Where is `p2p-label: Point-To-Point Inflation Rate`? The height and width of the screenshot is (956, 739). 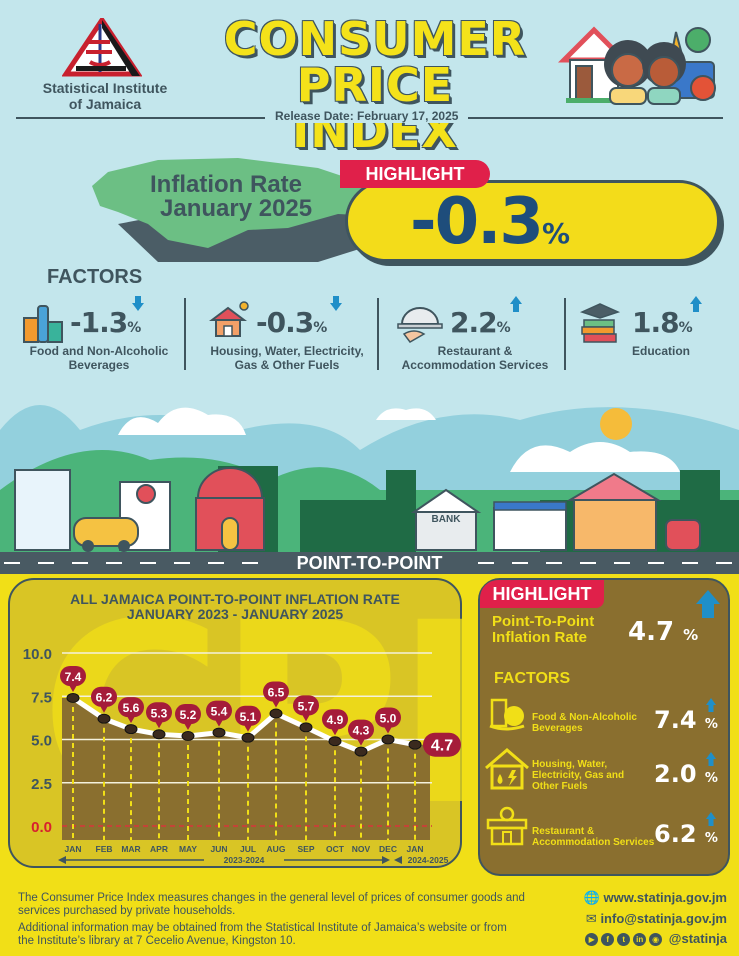
p2p-label: Point-To-Point Inflation Rate is located at coordinates (543, 629).